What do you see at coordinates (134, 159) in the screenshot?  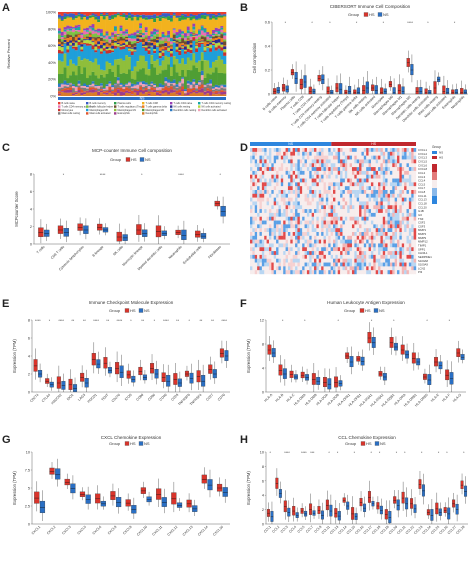 I see `legend-label-c: HS` at bounding box center [134, 159].